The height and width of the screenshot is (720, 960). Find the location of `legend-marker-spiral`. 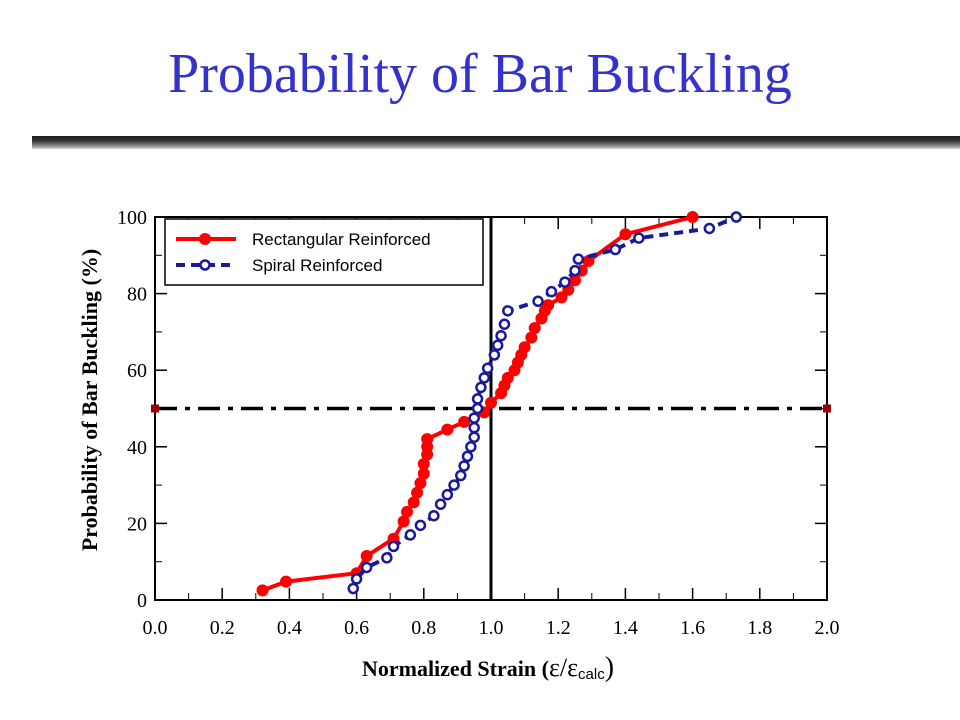

legend-marker-spiral is located at coordinates (205, 265).